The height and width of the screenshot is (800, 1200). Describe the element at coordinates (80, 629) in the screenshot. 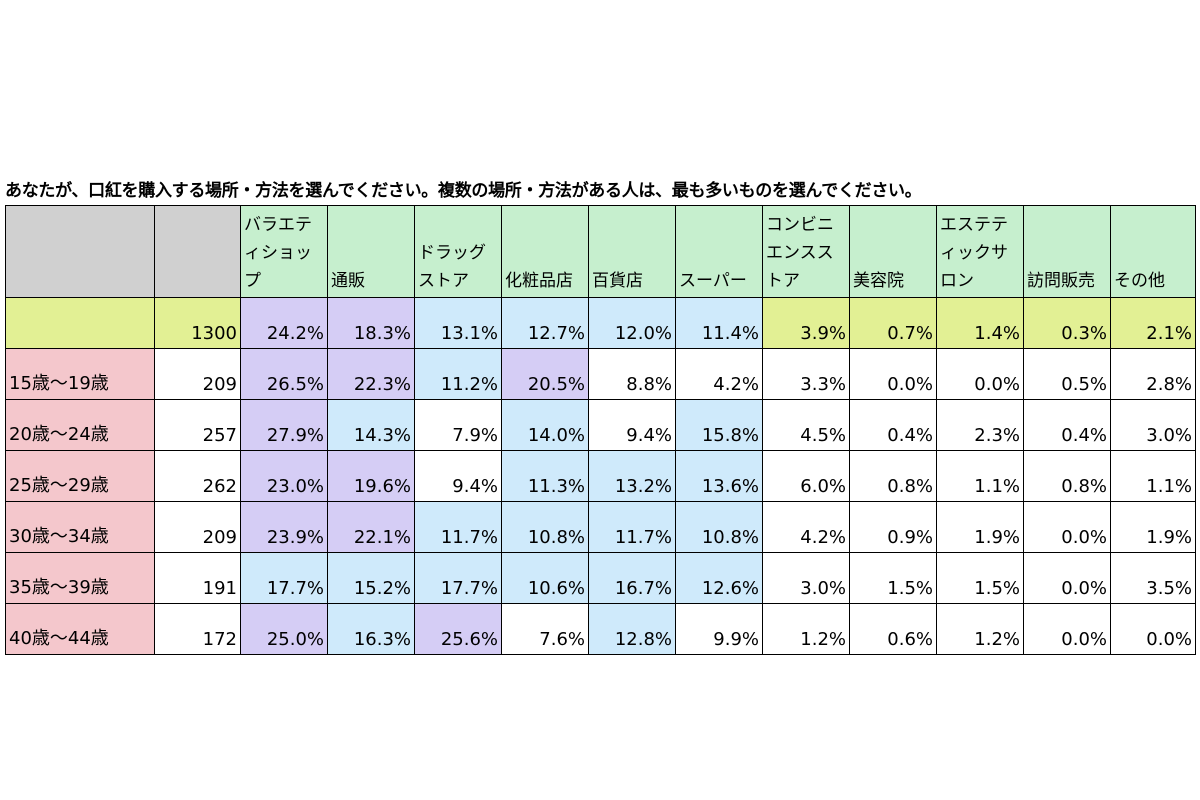

I see `age-label-cell: 40歳～44歳` at that location.